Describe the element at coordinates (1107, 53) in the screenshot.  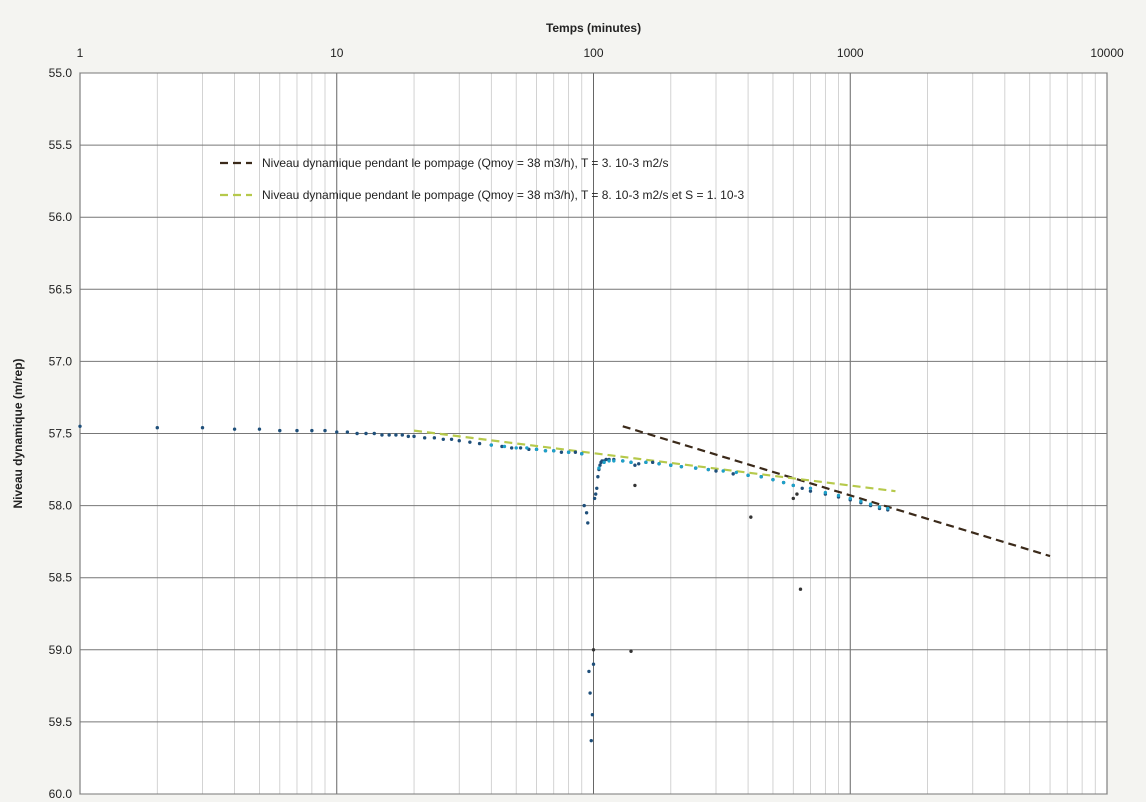
I see `x-tick-label: 10000` at that location.